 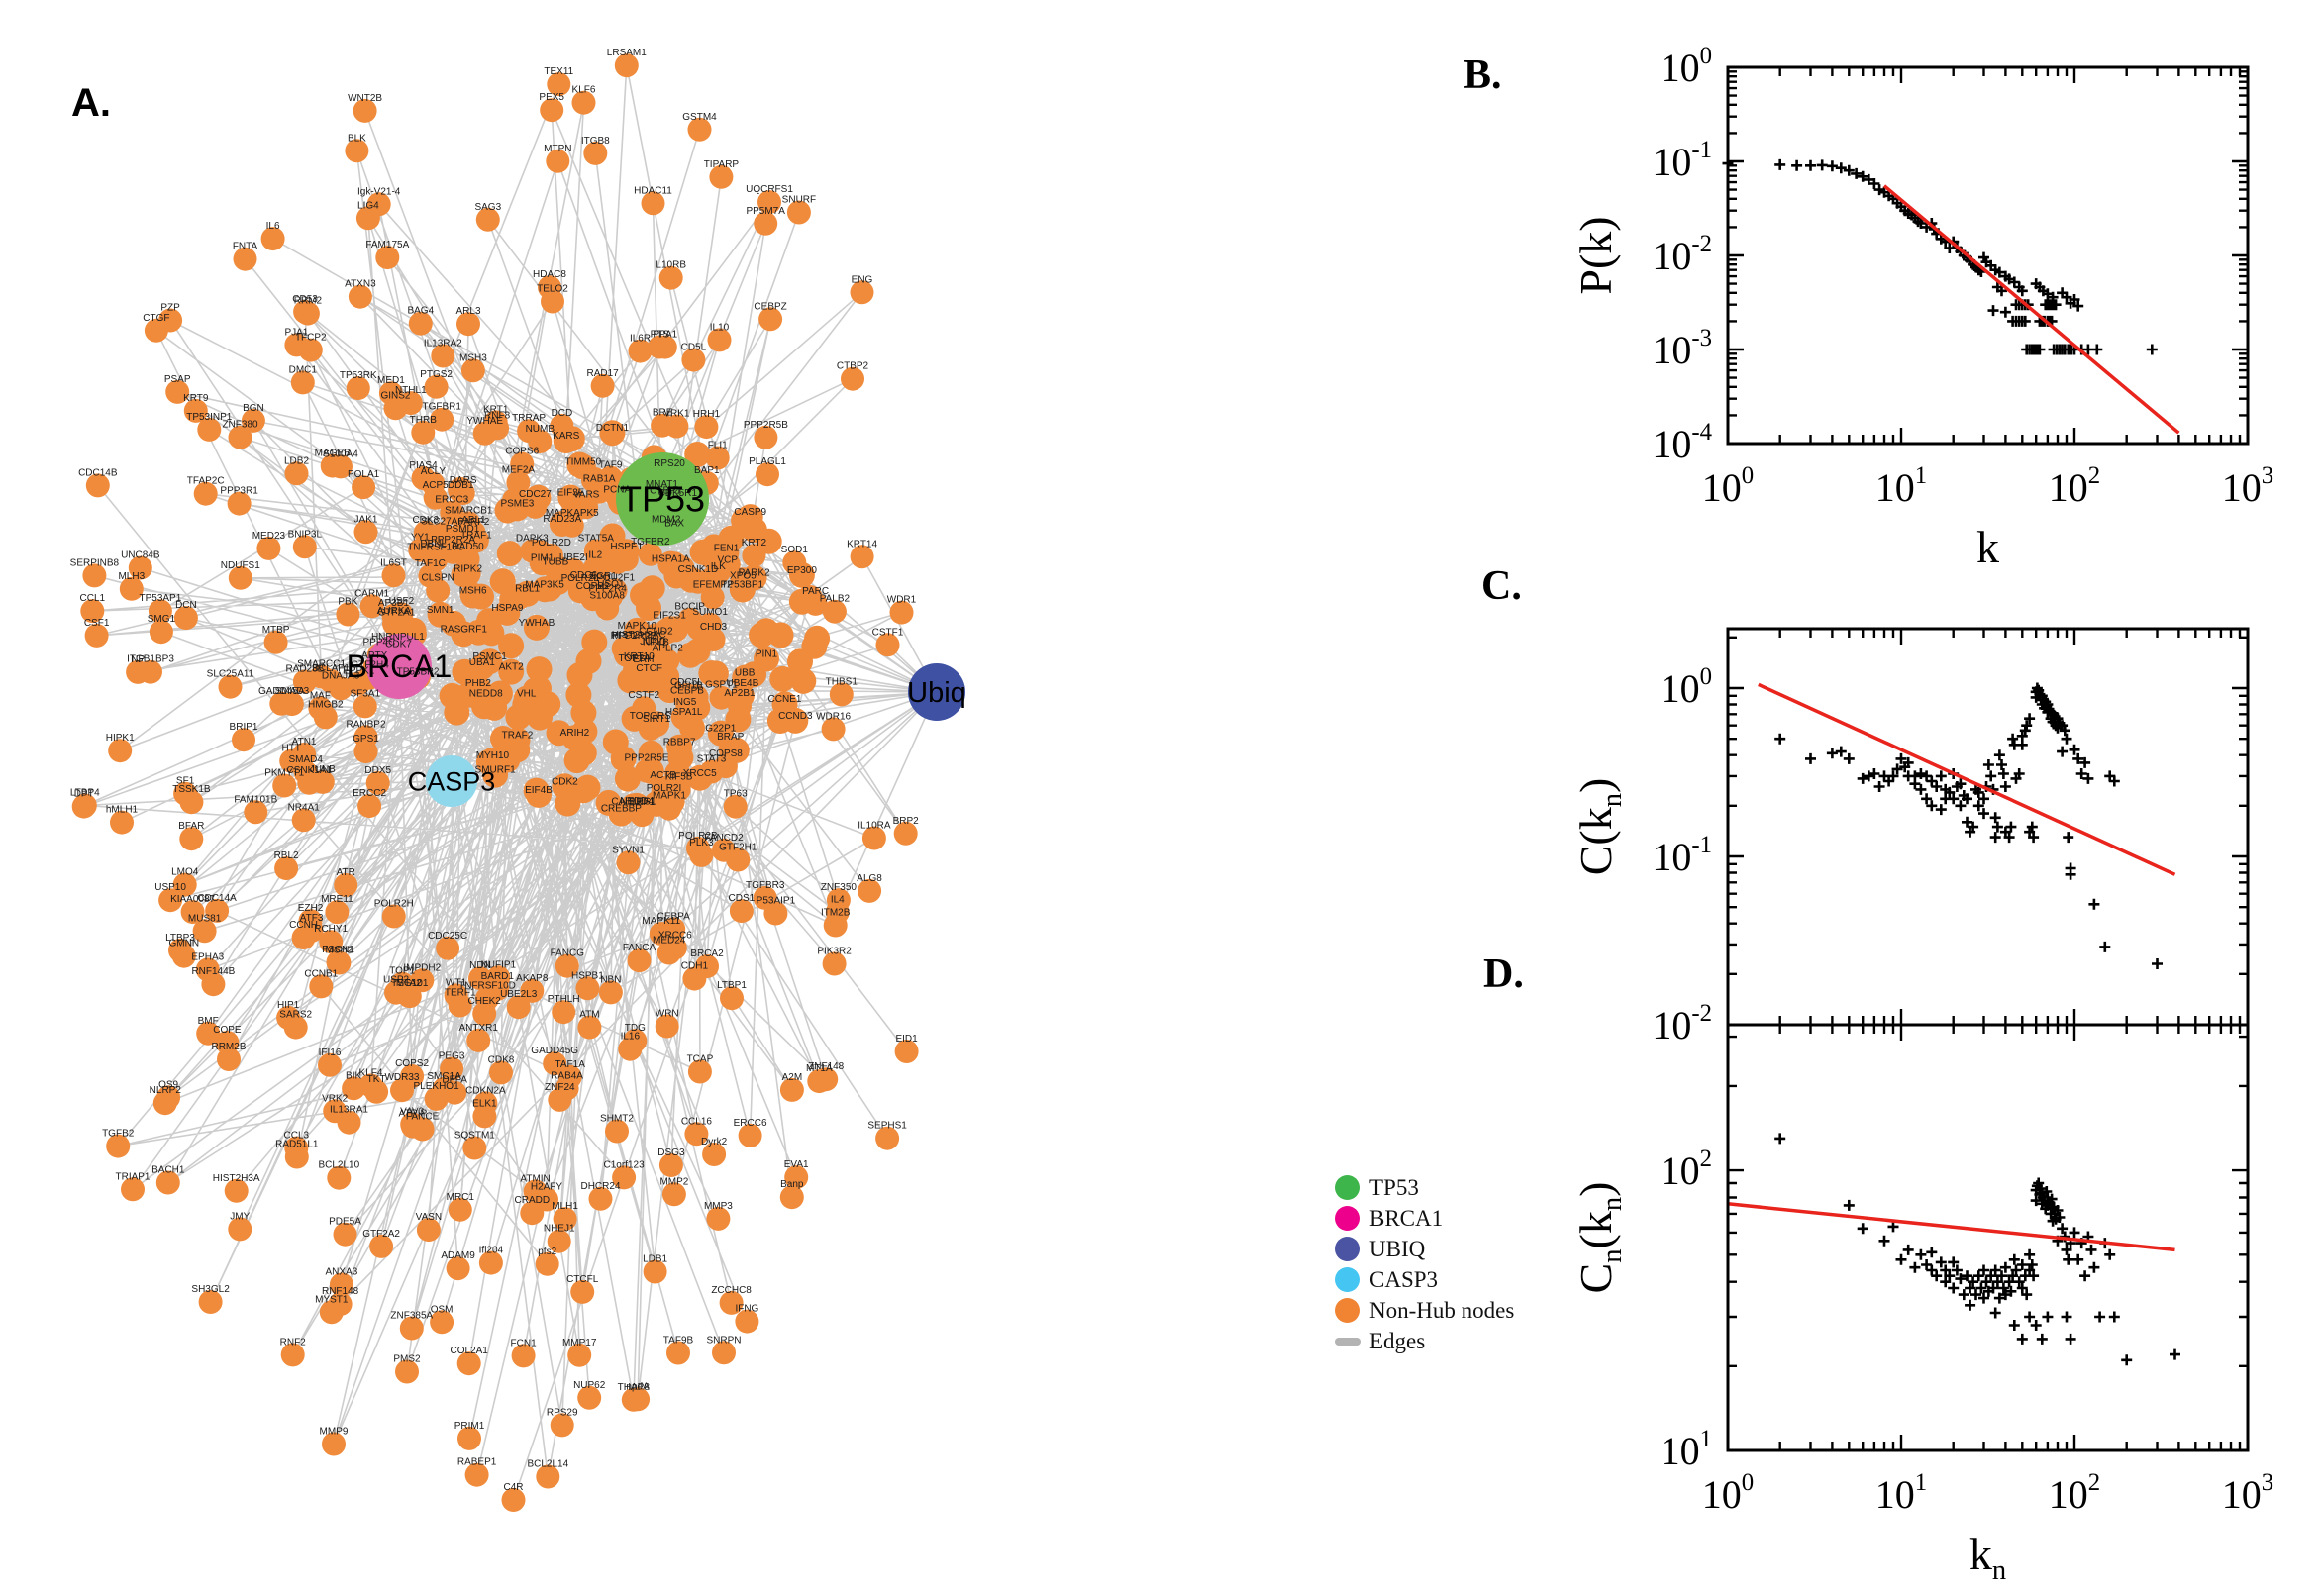 What do you see at coordinates (1424, 1218) in the screenshot?
I see `legend-item-brca1: BRCA1` at bounding box center [1424, 1218].